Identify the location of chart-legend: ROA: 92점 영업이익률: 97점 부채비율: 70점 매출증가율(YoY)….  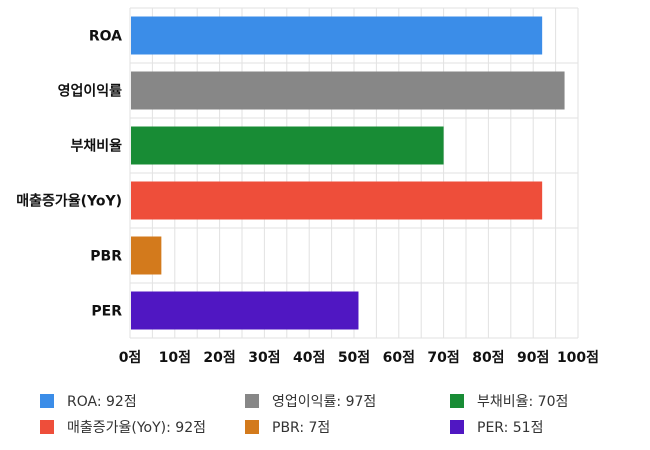
(340, 415).